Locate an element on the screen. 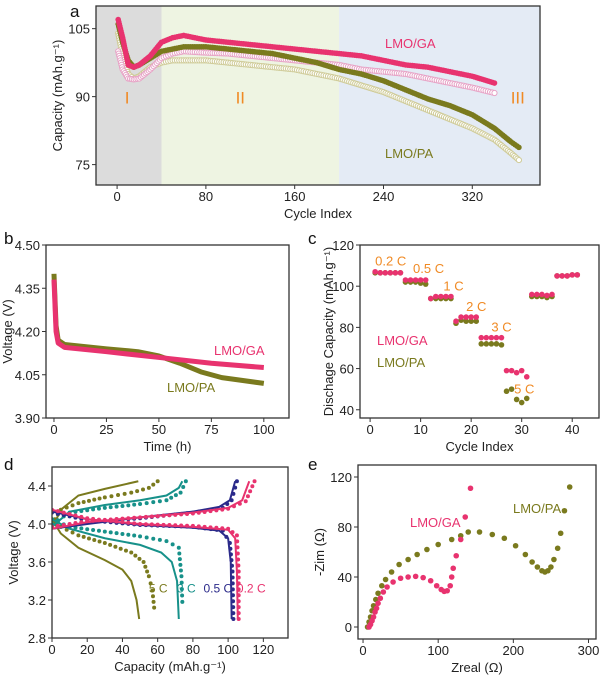  panel-e: 0 100 200 300 0 40 80 120 Zreal (Ω) -Zim (Ω) is located at coordinates (456, 569).